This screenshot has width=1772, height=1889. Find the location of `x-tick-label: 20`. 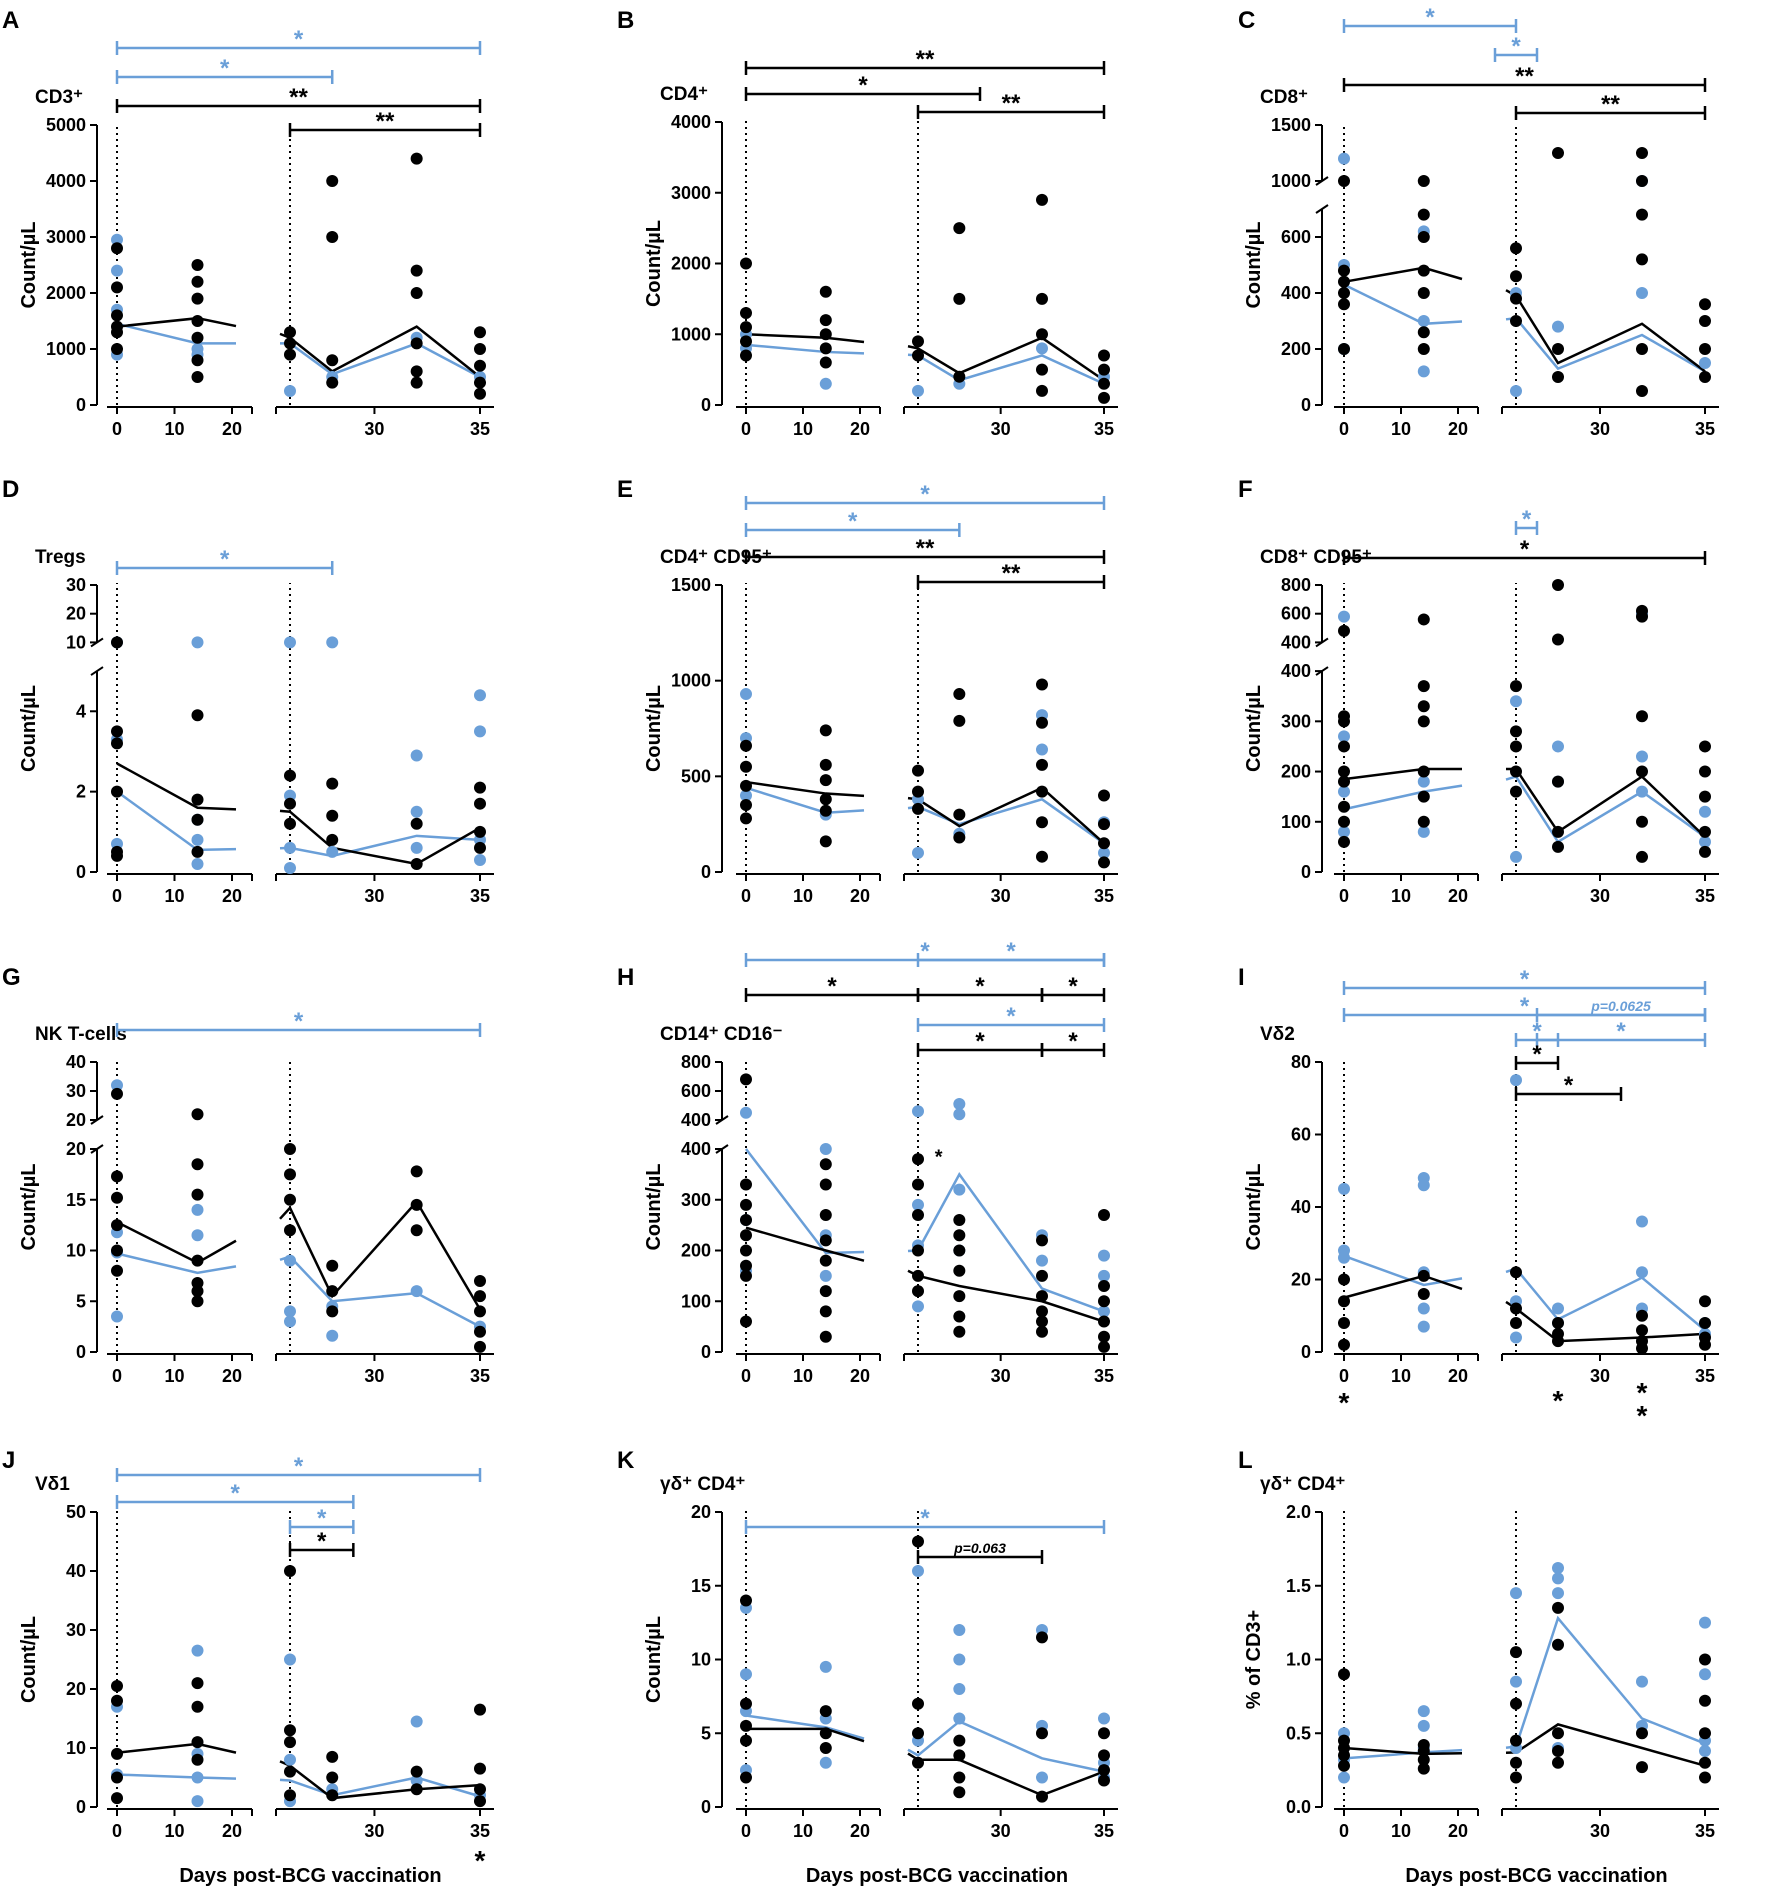

x-tick-label: 20 is located at coordinates (1458, 429).